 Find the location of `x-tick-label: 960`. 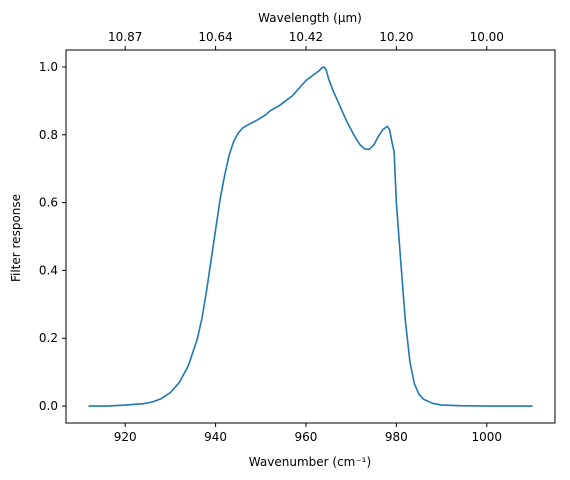

x-tick-label: 960 is located at coordinates (306, 437).